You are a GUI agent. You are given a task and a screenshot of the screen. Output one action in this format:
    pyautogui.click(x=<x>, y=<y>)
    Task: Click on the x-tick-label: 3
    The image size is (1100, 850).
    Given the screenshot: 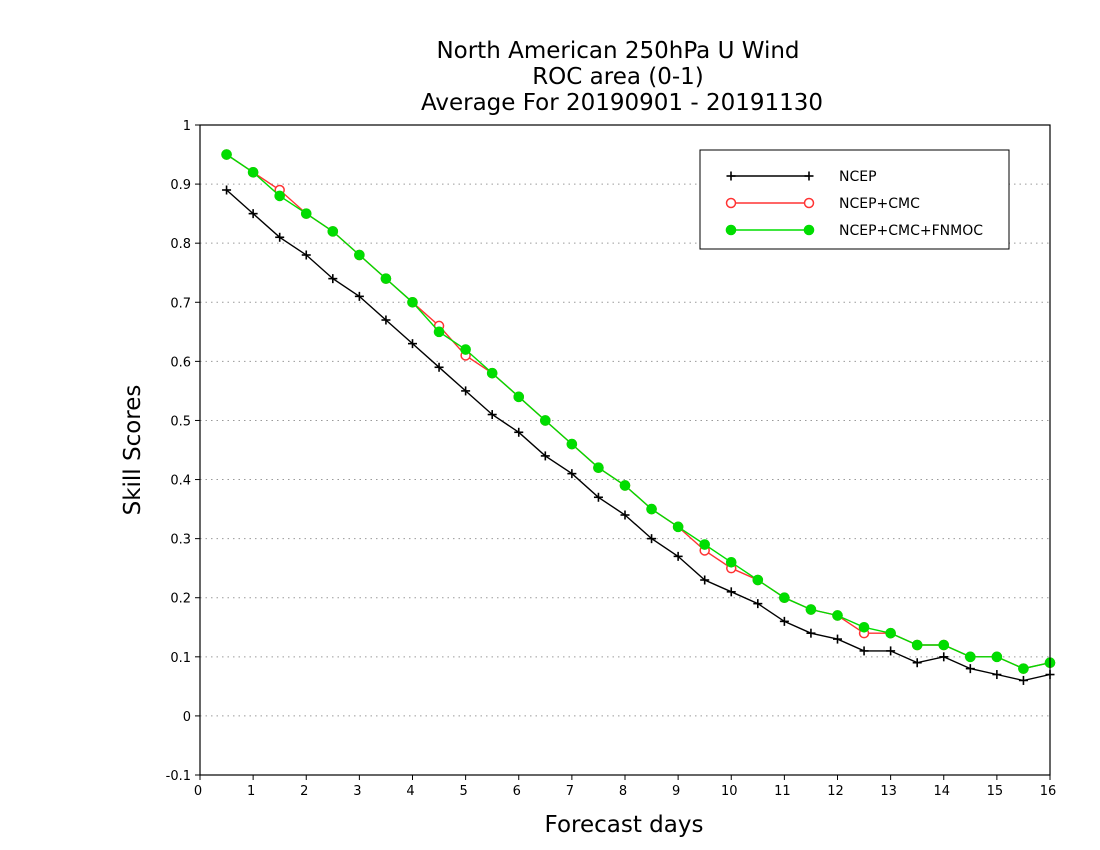 What is the action you would take?
    pyautogui.click(x=357, y=791)
    